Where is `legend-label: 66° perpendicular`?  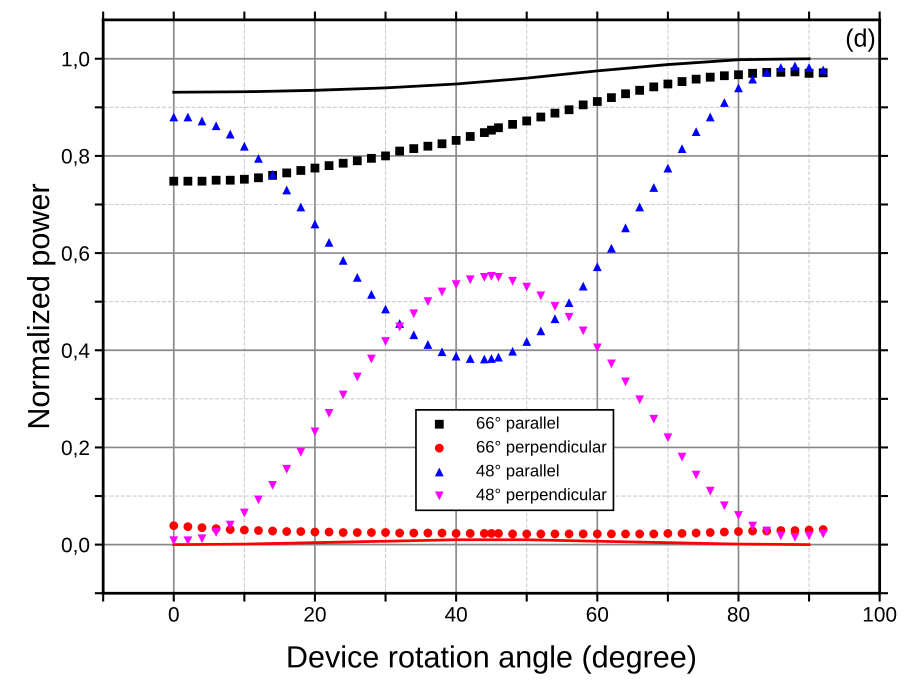
legend-label: 66° perpendicular is located at coordinates (541, 448).